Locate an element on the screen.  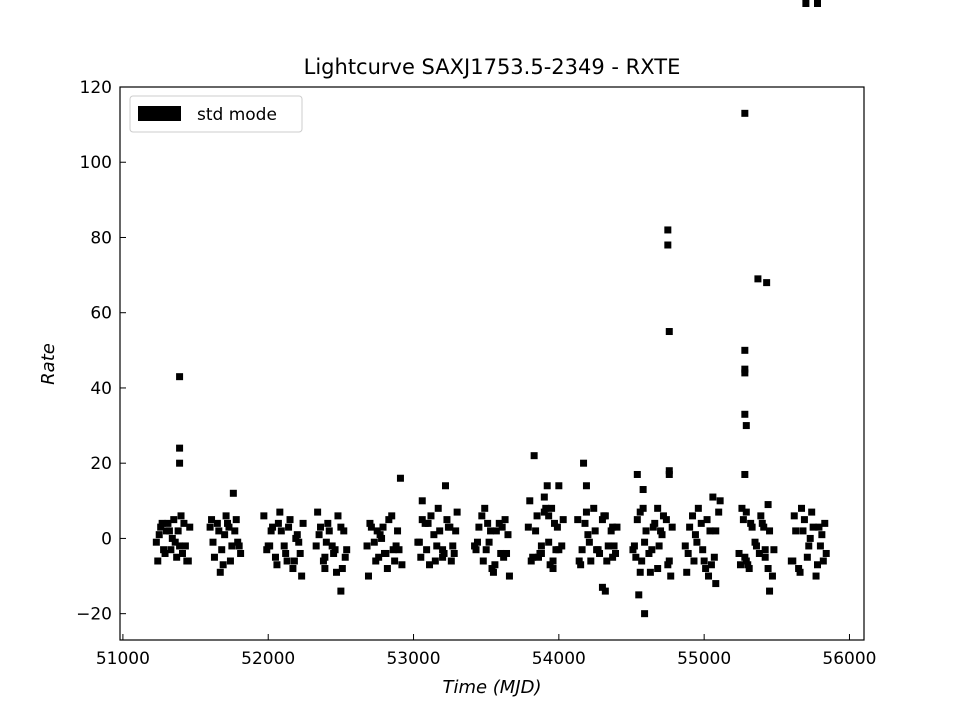
x-tick-label: 53000 is located at coordinates (413, 659).